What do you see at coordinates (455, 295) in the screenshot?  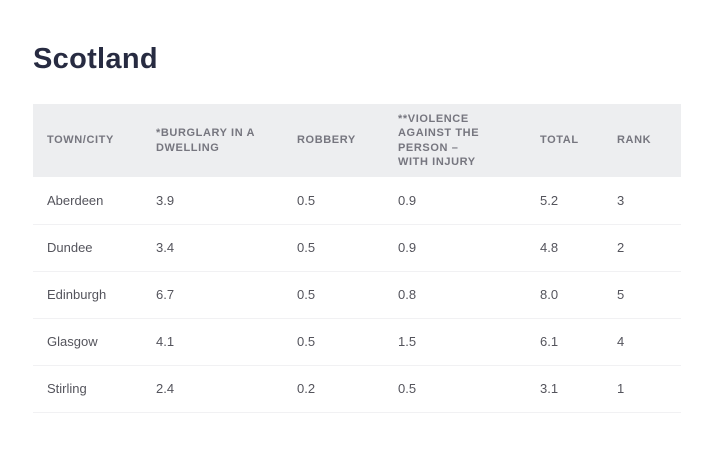 I see `cell-violence: 0.8` at bounding box center [455, 295].